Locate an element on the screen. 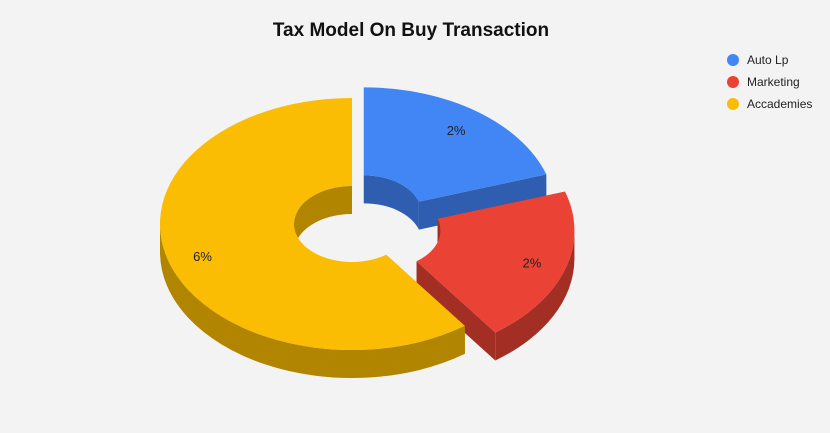 The image size is (830, 433). slice-label-accademies: 6% is located at coordinates (202, 256).